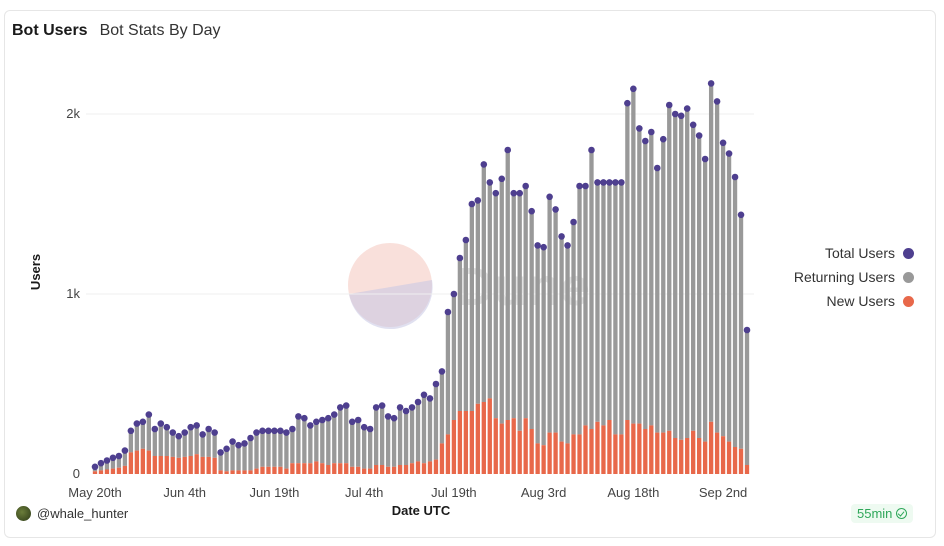 The height and width of the screenshot is (546, 944). Describe the element at coordinates (854, 253) in the screenshot. I see `legend-item-total-users: Total Users` at that location.